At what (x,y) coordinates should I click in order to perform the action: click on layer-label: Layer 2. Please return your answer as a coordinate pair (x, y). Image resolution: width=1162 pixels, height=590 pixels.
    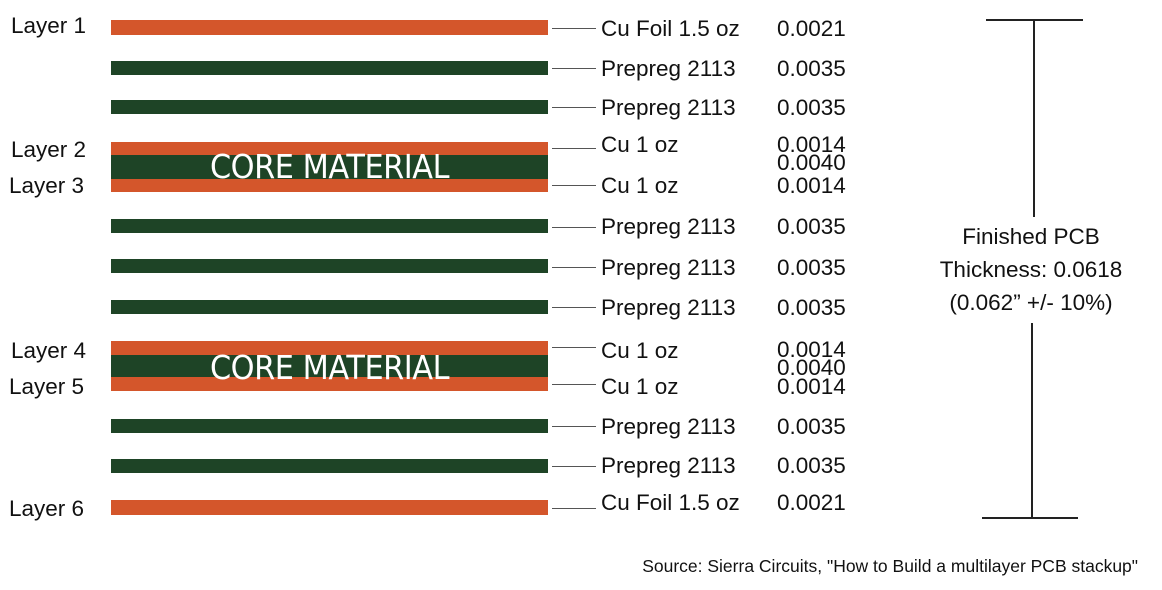
    Looking at the image, I should click on (49, 149).